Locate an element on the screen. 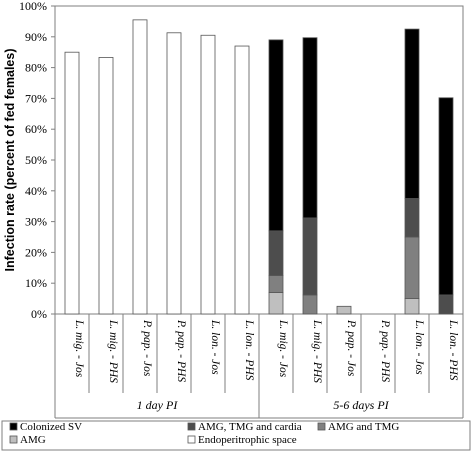  y-tick-label: 50% is located at coordinates (36, 160).